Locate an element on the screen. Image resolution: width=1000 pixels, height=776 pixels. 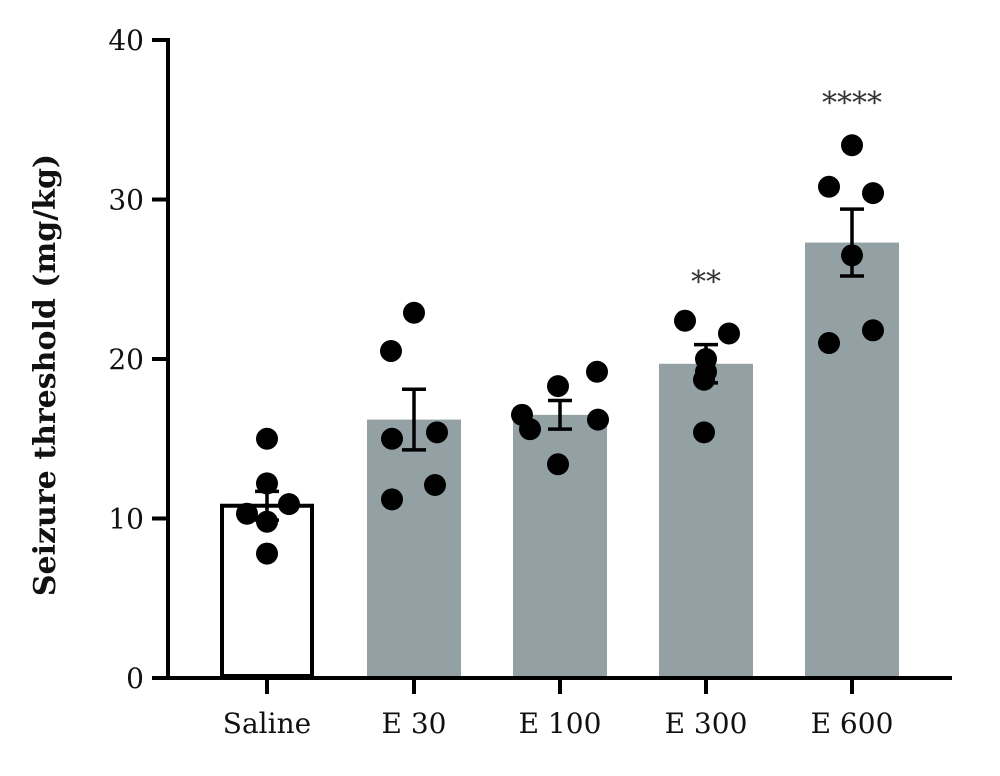
y-tick-label-30: 30 is located at coordinates (126, 200).